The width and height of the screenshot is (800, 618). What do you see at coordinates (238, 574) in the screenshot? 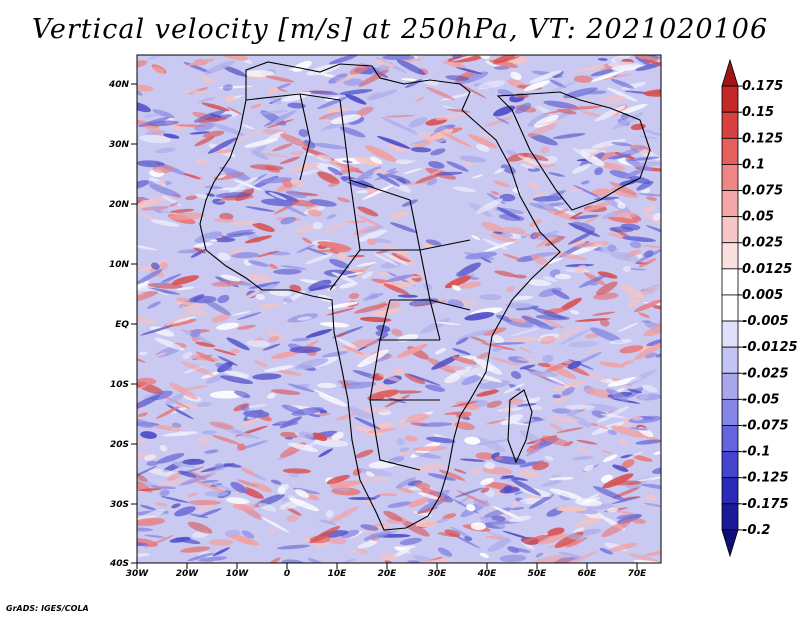
I see `lon-label: 10W` at bounding box center [238, 574].